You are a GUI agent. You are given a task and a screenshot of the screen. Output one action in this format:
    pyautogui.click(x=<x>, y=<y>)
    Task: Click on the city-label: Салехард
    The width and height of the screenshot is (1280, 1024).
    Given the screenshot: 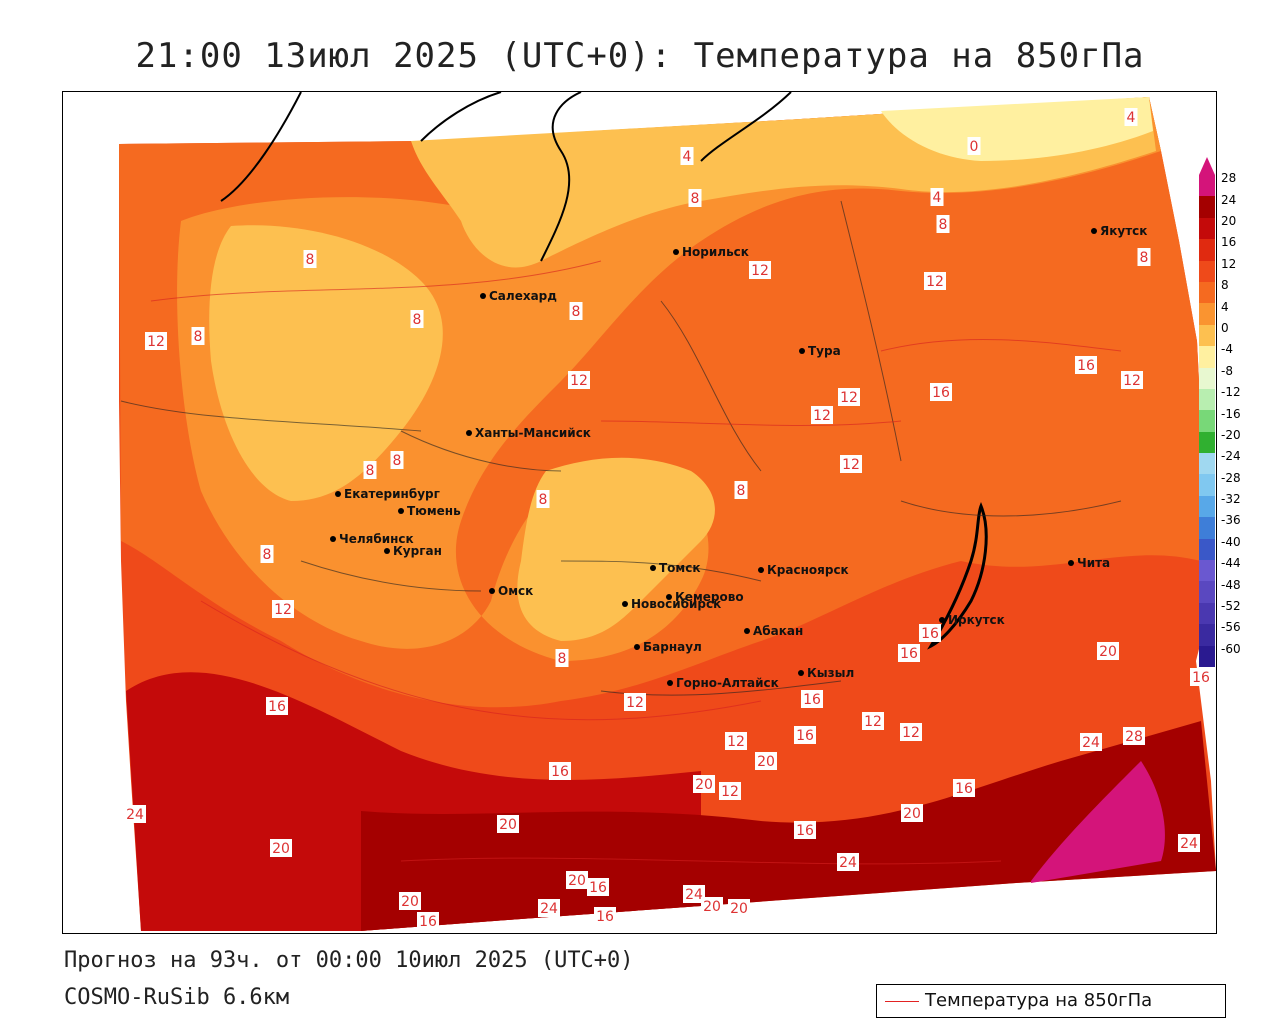 What is the action you would take?
    pyautogui.click(x=523, y=296)
    